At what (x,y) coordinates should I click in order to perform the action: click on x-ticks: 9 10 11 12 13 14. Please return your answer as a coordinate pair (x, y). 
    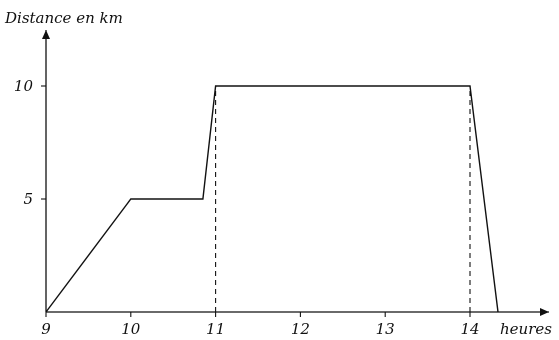
    Looking at the image, I should click on (260, 325).